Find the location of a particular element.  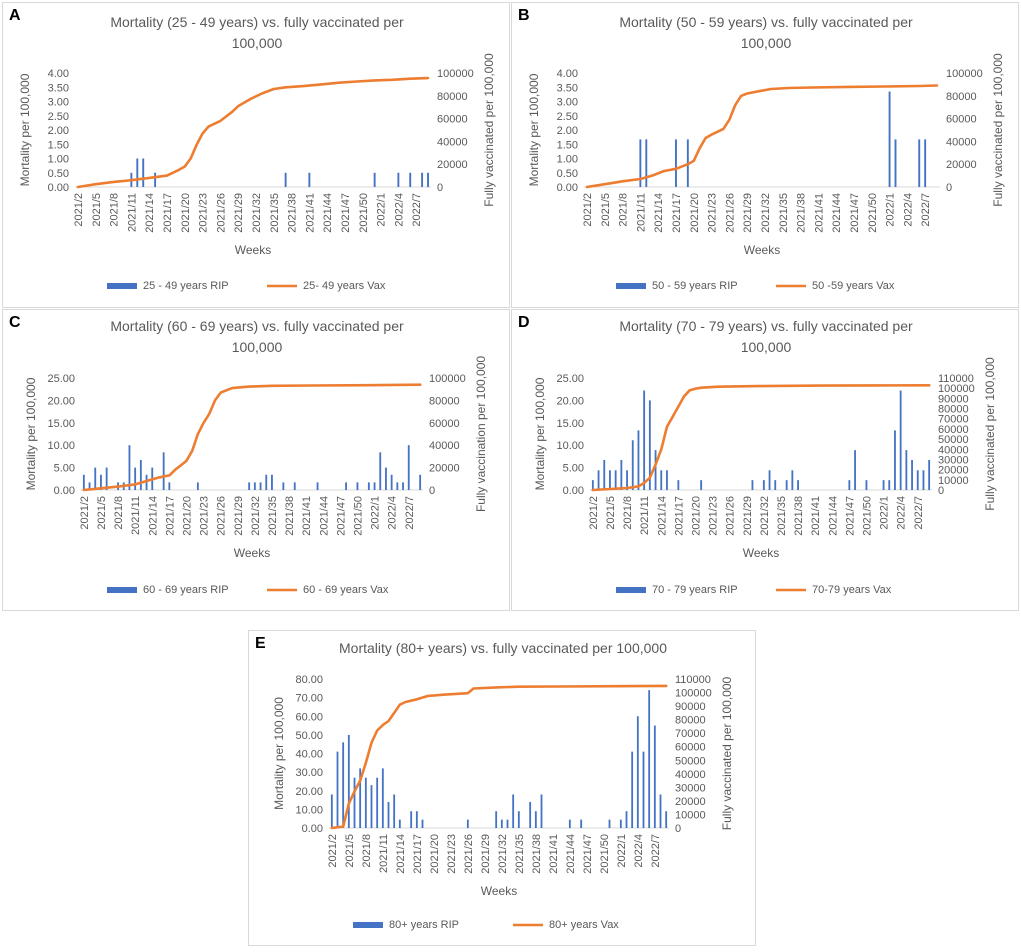

y2-tick-label: 30000 is located at coordinates (690, 788).